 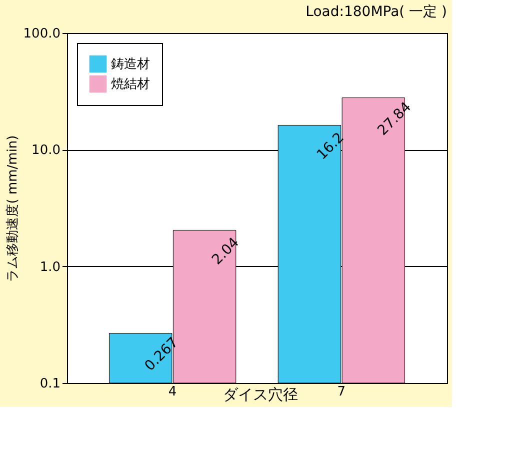 What do you see at coordinates (260, 395) in the screenshot?
I see `x-axis-title: ダイス穴径` at bounding box center [260, 395].